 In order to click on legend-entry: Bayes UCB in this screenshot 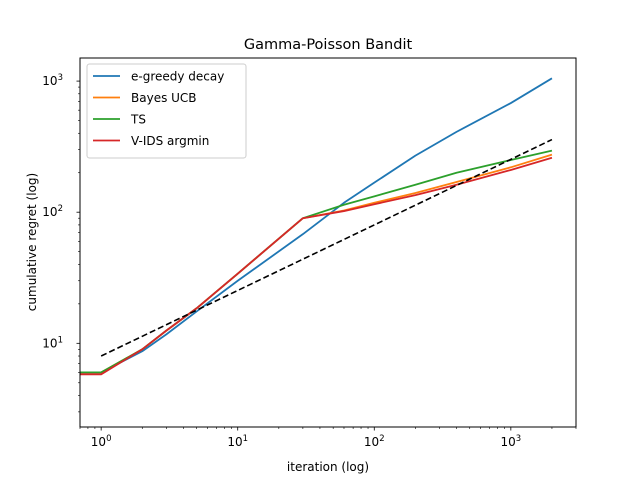, I will do `click(164, 98)`.